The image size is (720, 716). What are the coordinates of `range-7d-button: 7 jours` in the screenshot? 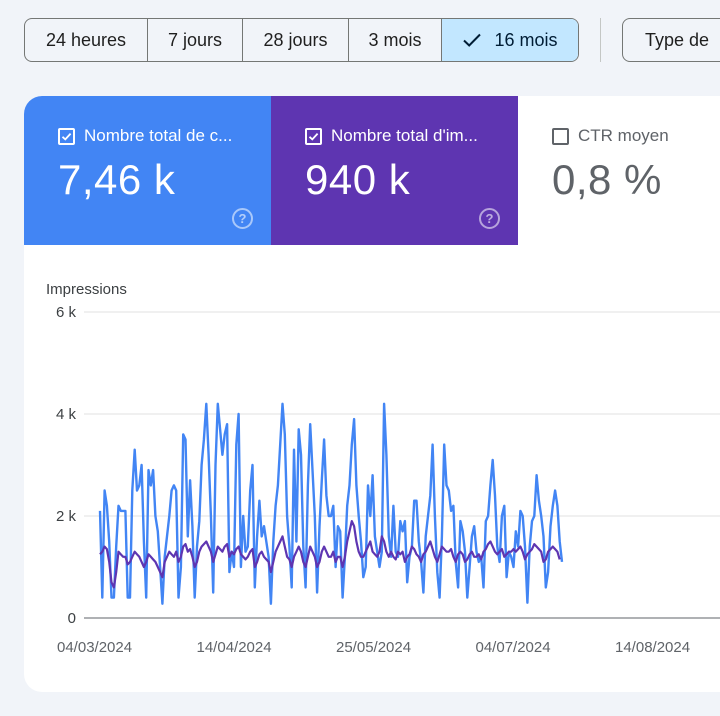 It's located at (195, 40).